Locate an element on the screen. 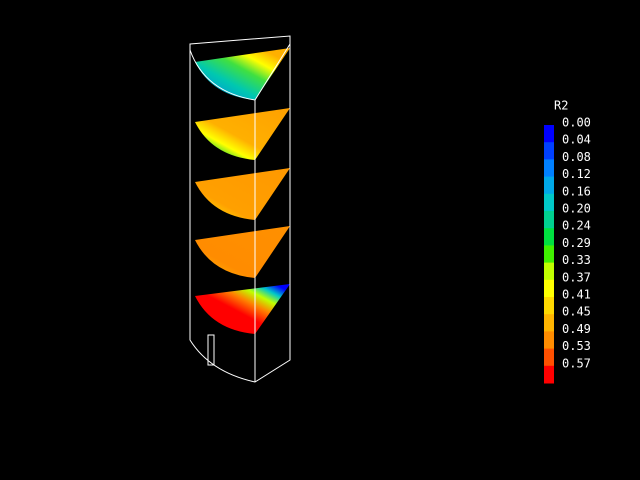 This screenshot has height=480, width=640. colorbar-label: 0.37 is located at coordinates (576, 277).